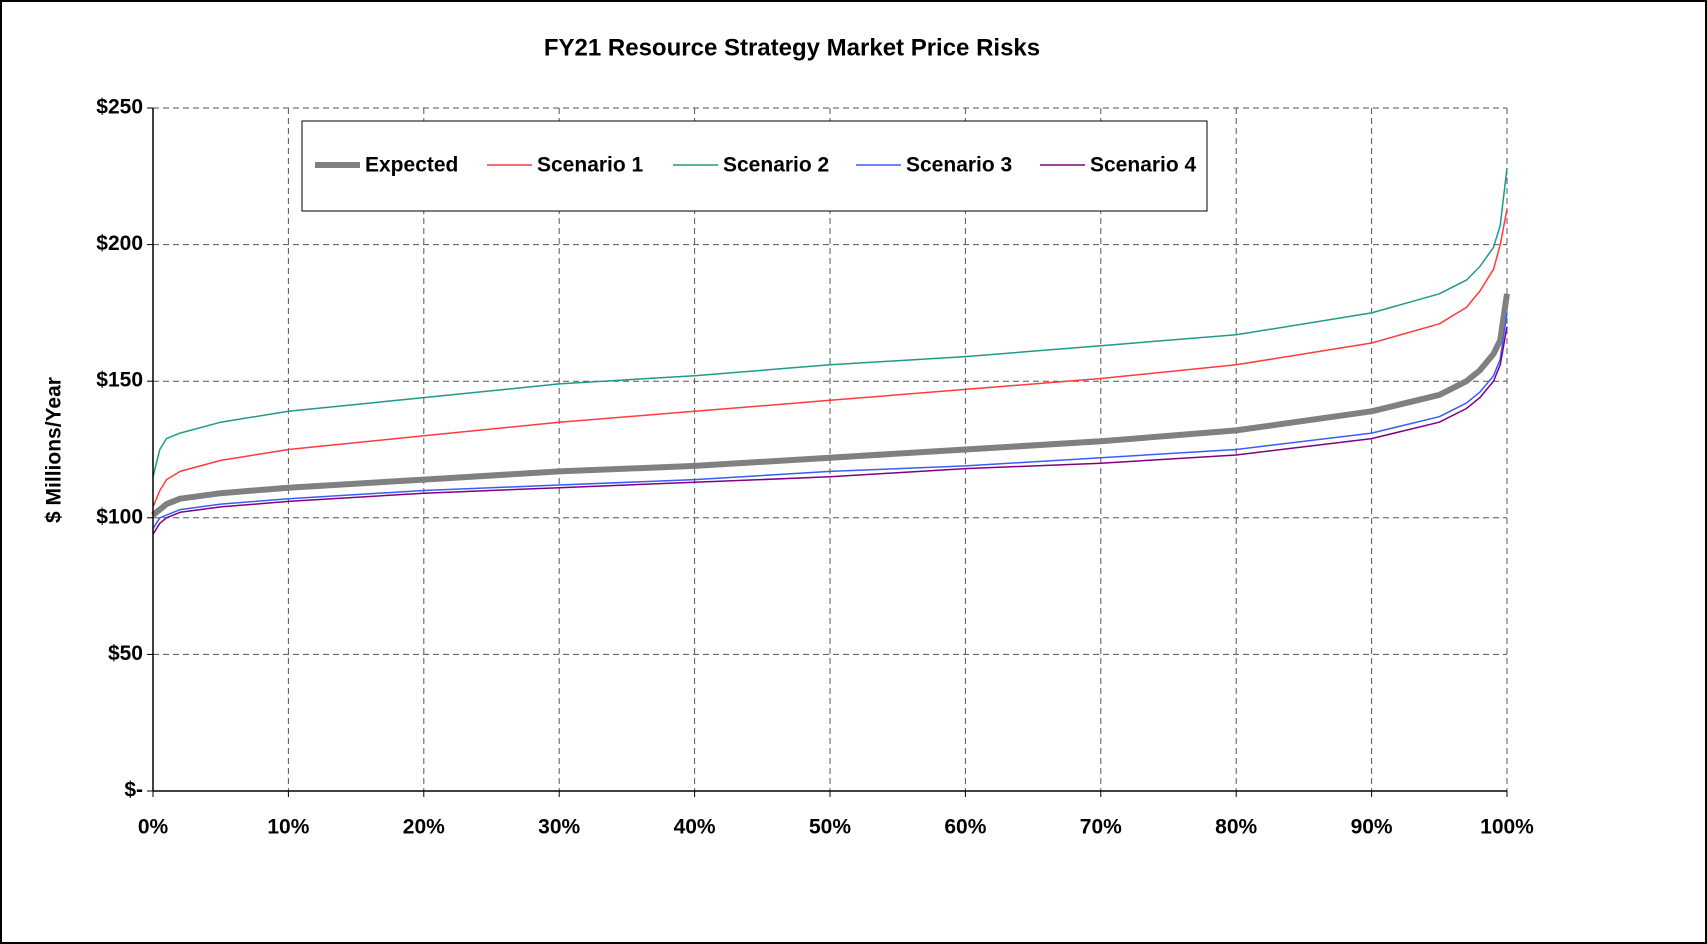 This screenshot has height=944, width=1707. What do you see at coordinates (1507, 827) in the screenshot?
I see `x-tick-label: 100%` at bounding box center [1507, 827].